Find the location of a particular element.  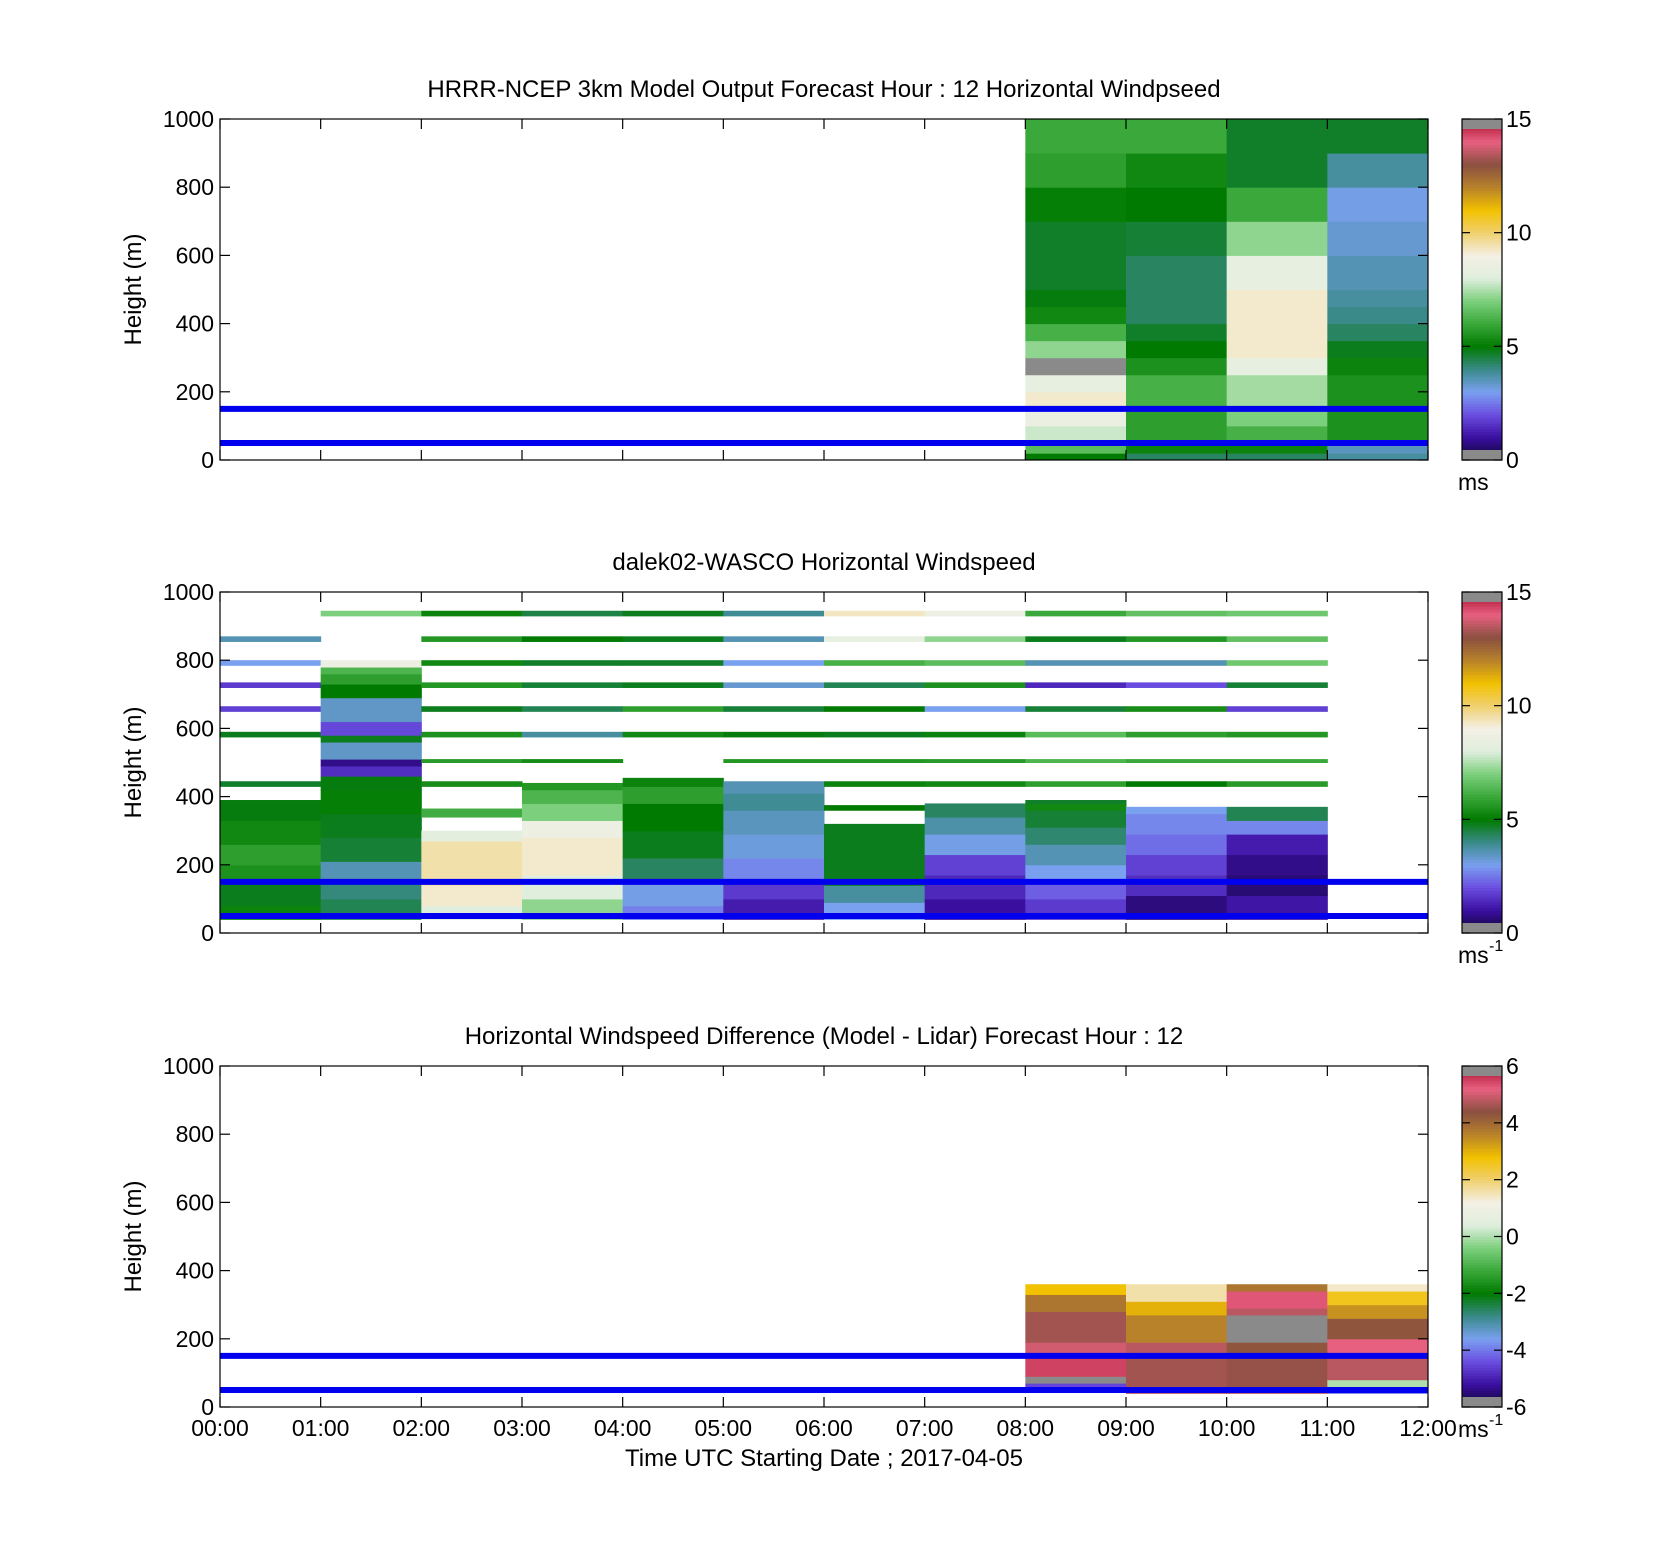

y-tick-label: 0 is located at coordinates (207, 933).